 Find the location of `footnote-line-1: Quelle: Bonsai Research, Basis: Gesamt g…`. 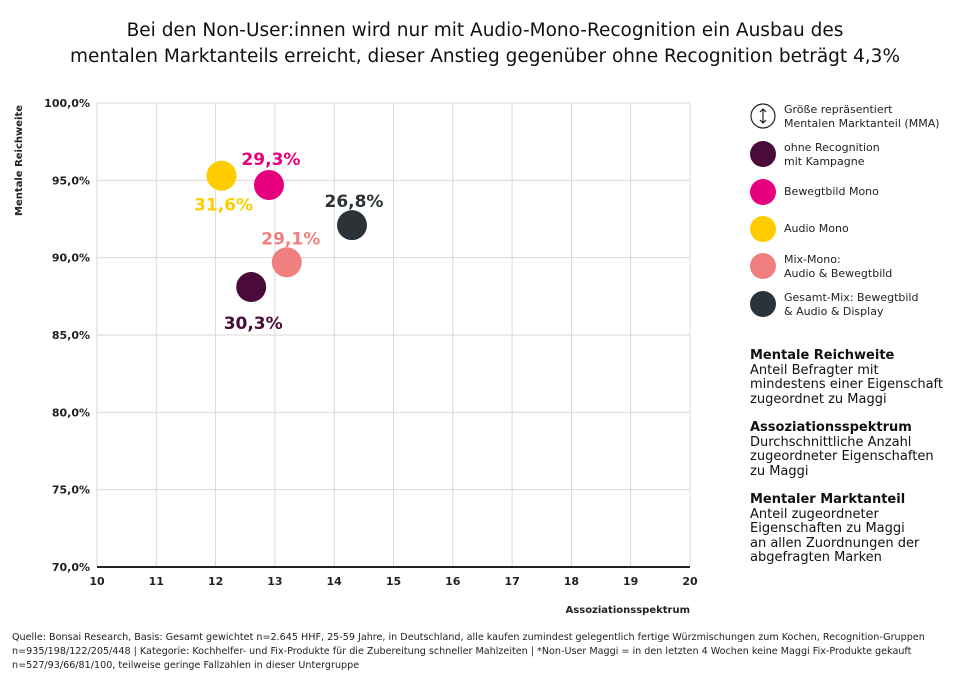

footnote-line-1: Quelle: Bonsai Research, Basis: Gesamt g… is located at coordinates (468, 637).